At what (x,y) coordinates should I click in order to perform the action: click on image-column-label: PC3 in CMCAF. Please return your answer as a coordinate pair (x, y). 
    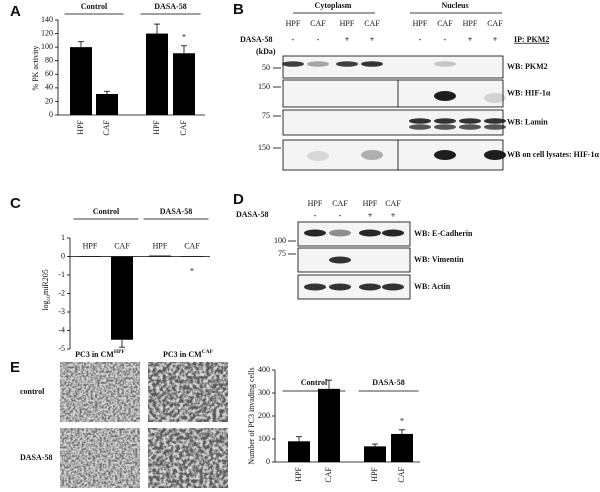
    Looking at the image, I should click on (188, 354).